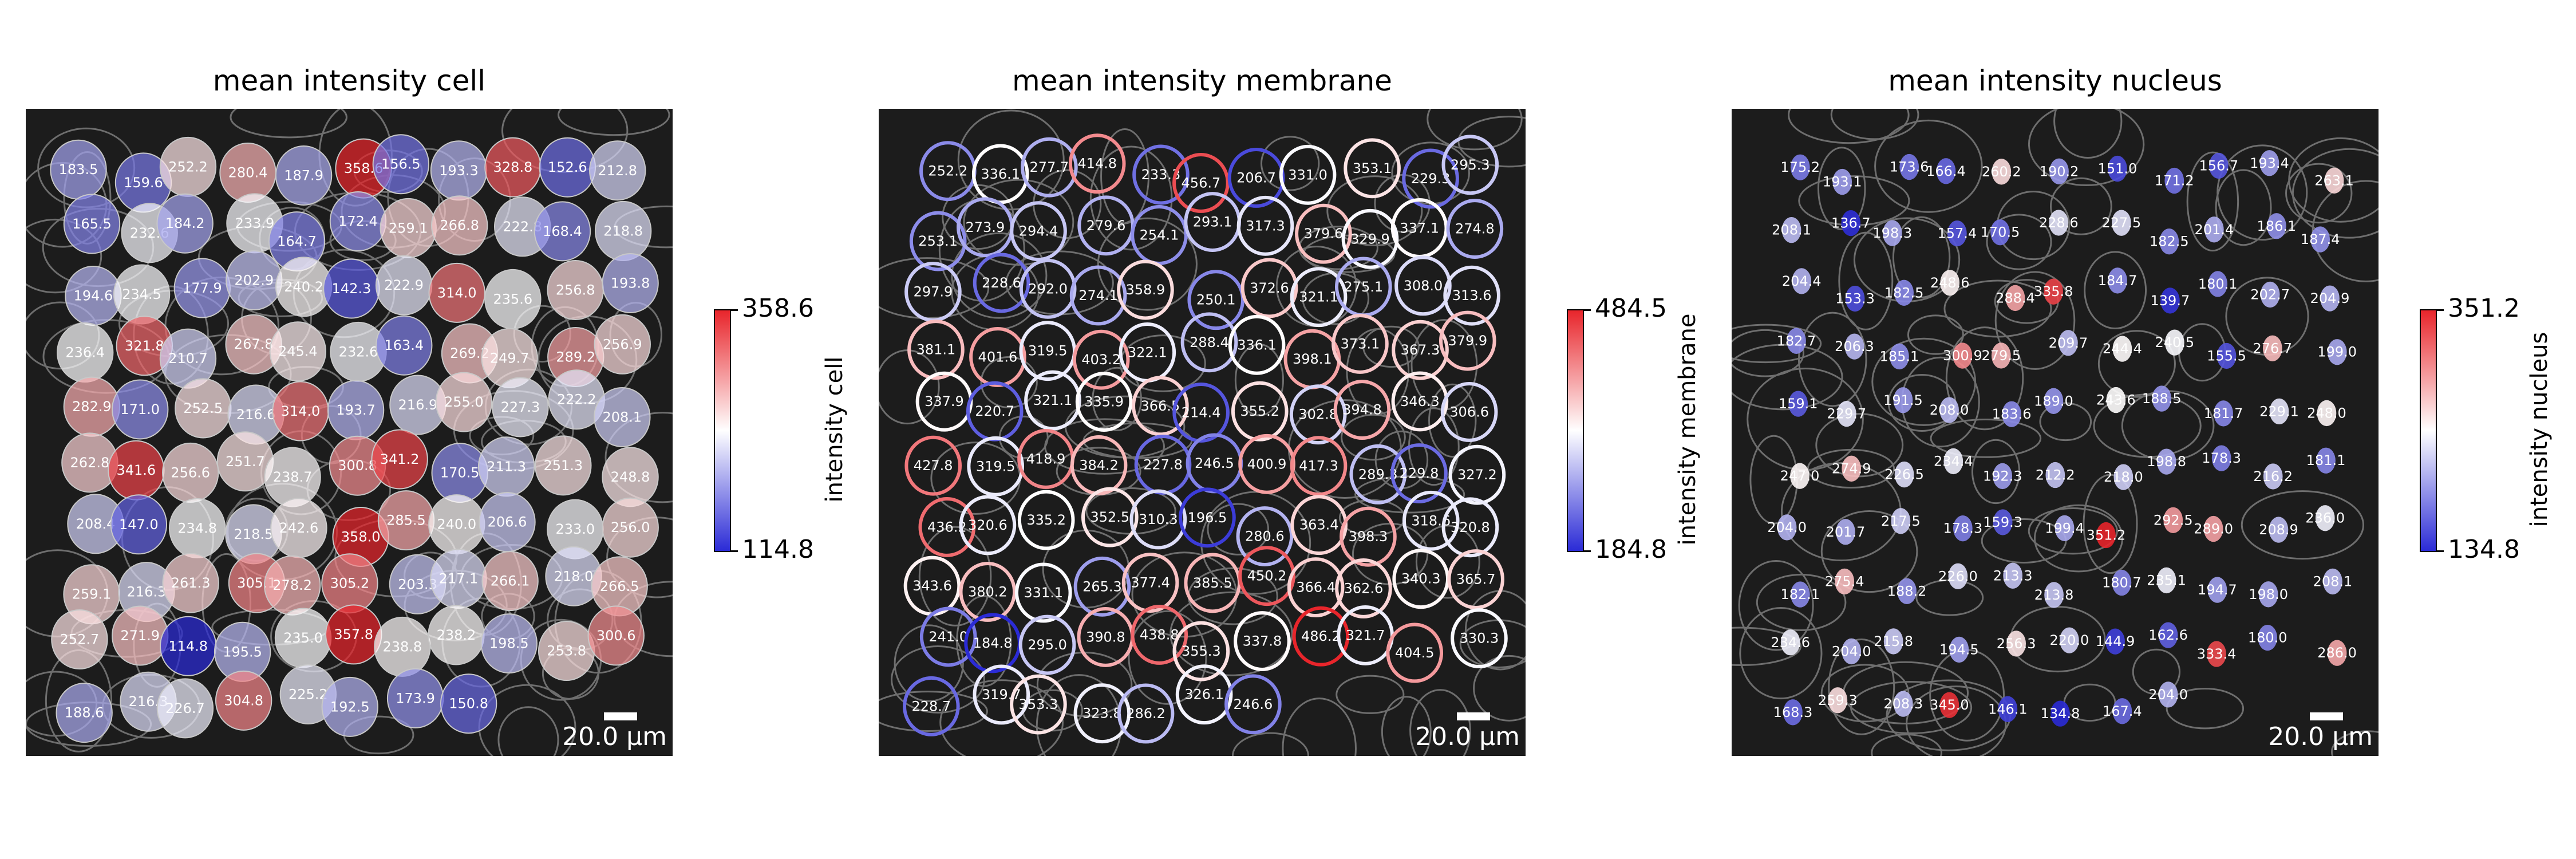  I want to click on intensity-label: 227.5, so click(2121, 223).